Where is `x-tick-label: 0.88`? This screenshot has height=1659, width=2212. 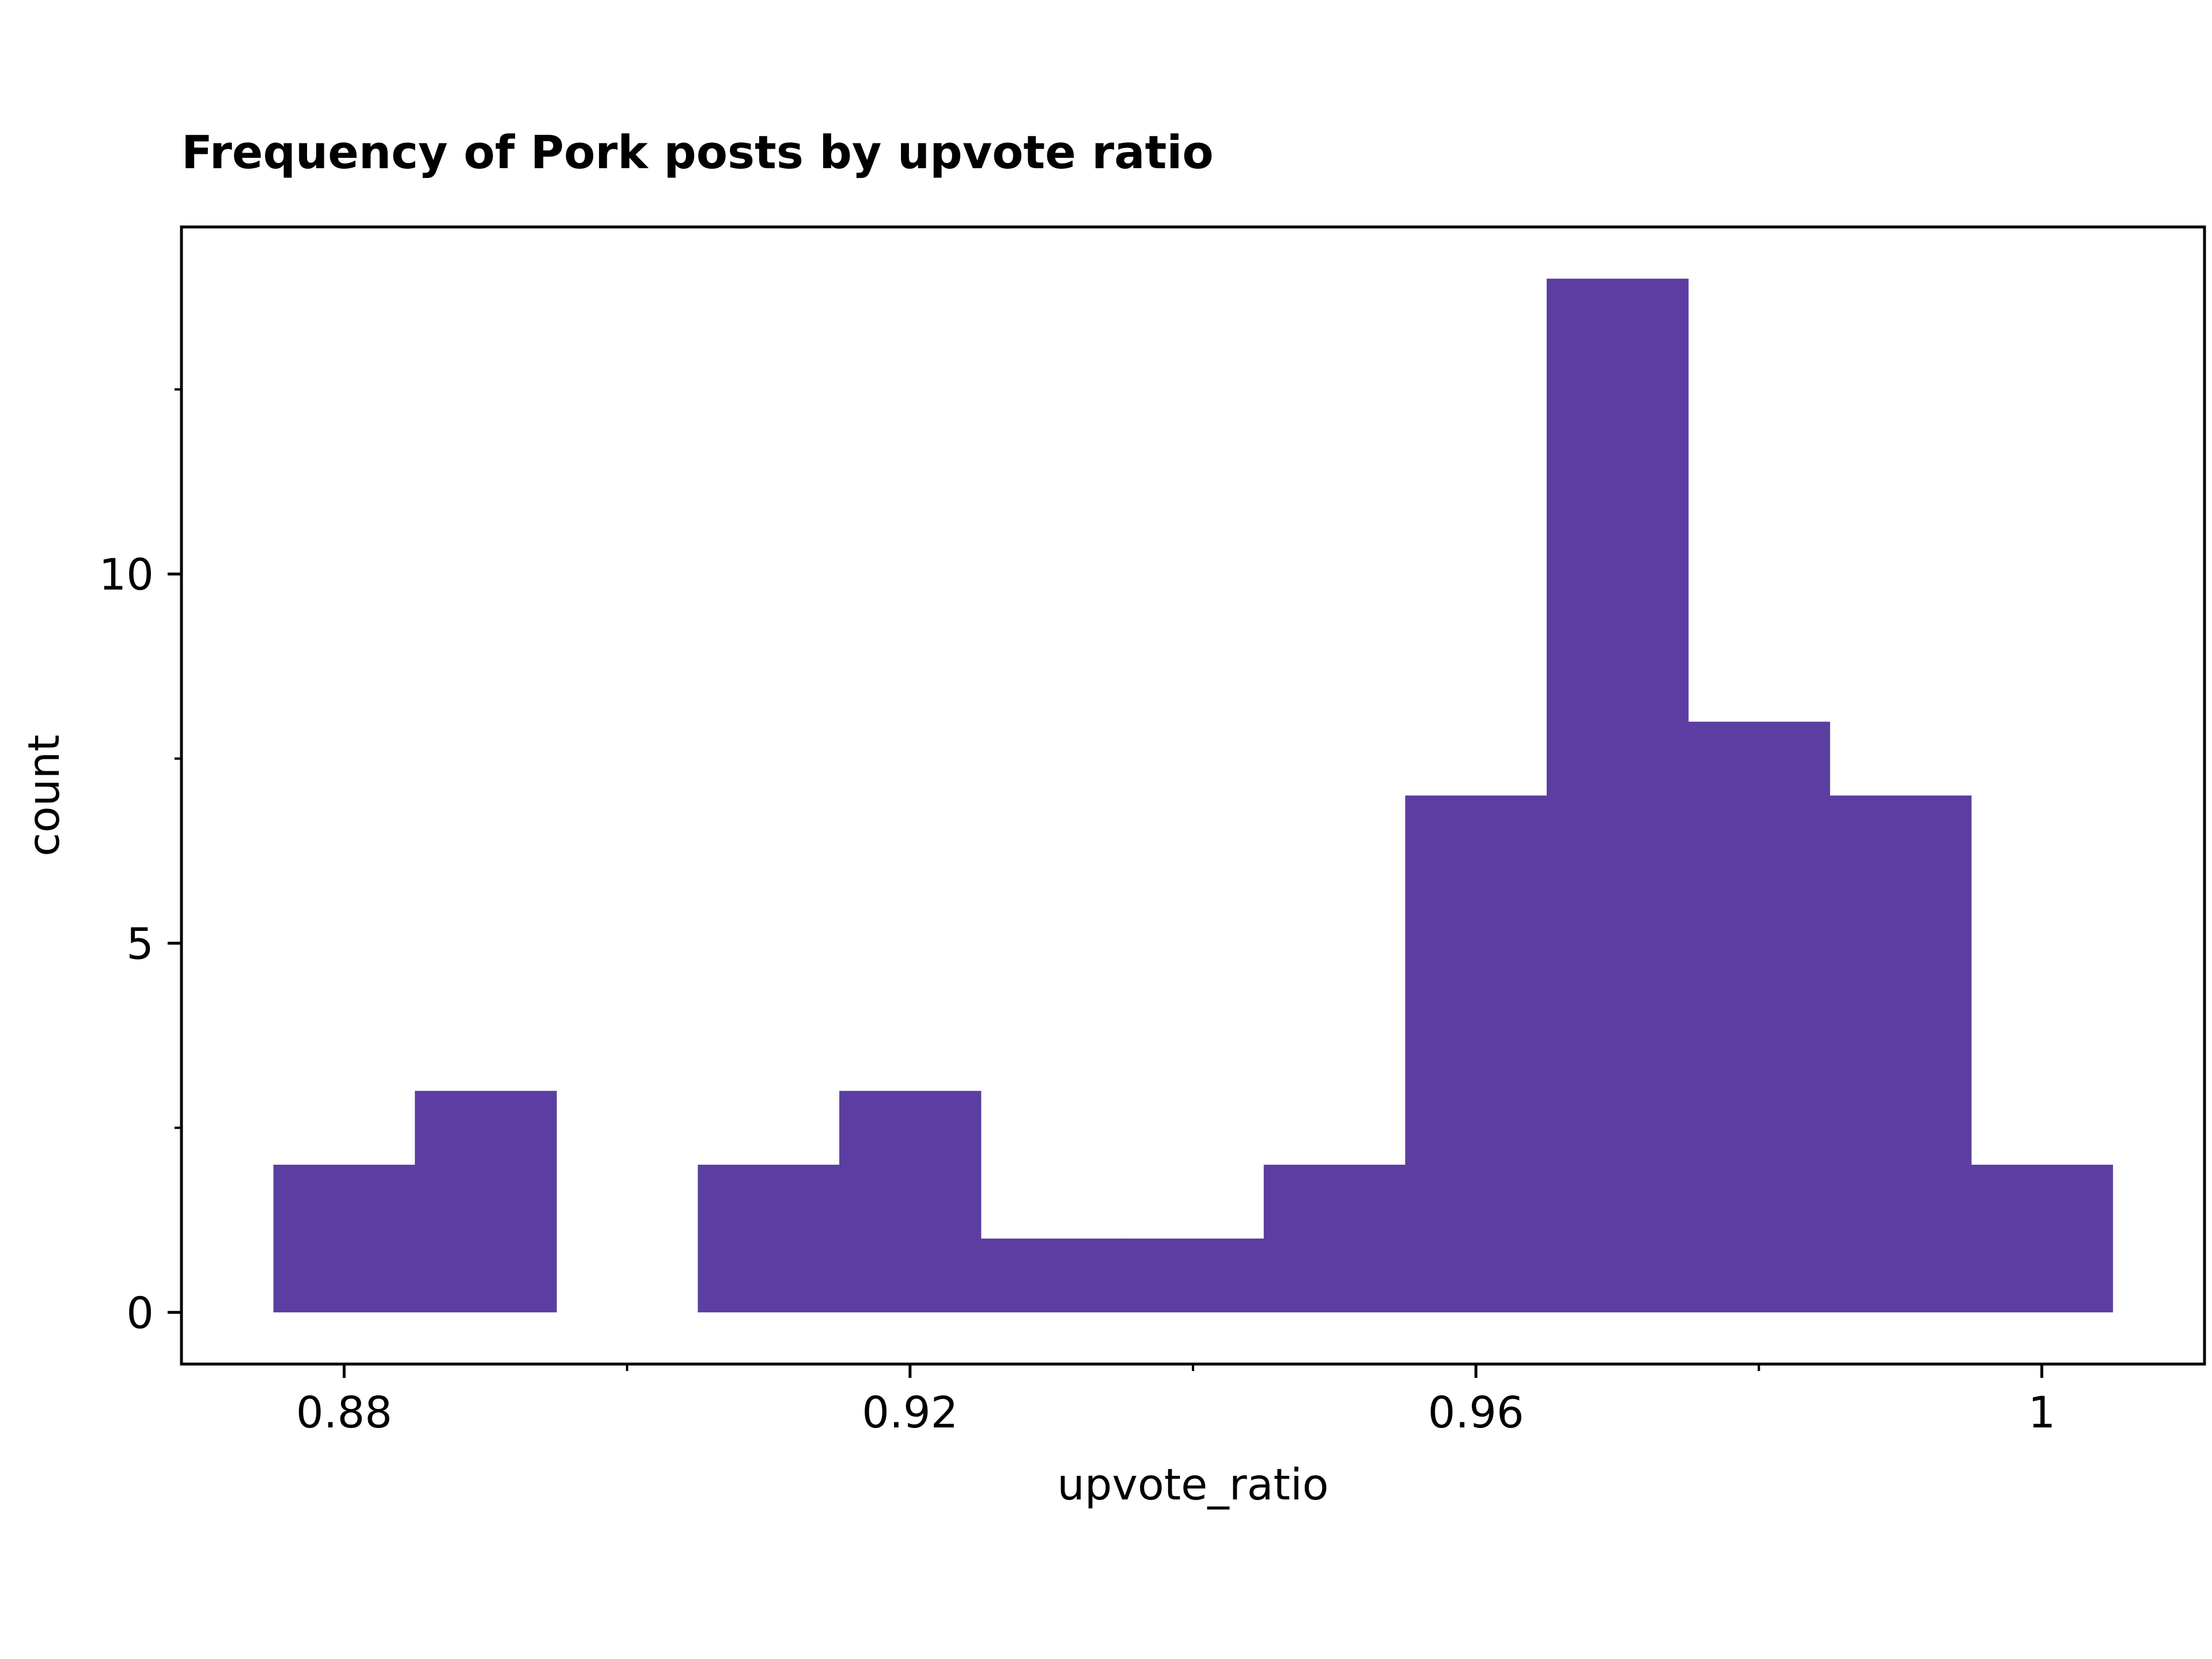
x-tick-label: 0.88 is located at coordinates (344, 1412).